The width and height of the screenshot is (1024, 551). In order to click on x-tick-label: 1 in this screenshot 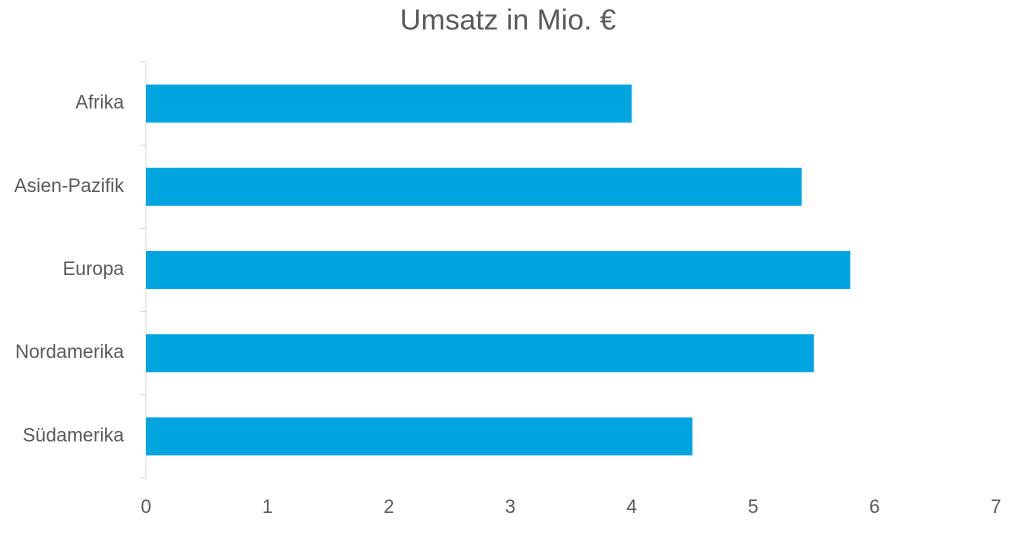, I will do `click(267, 507)`.